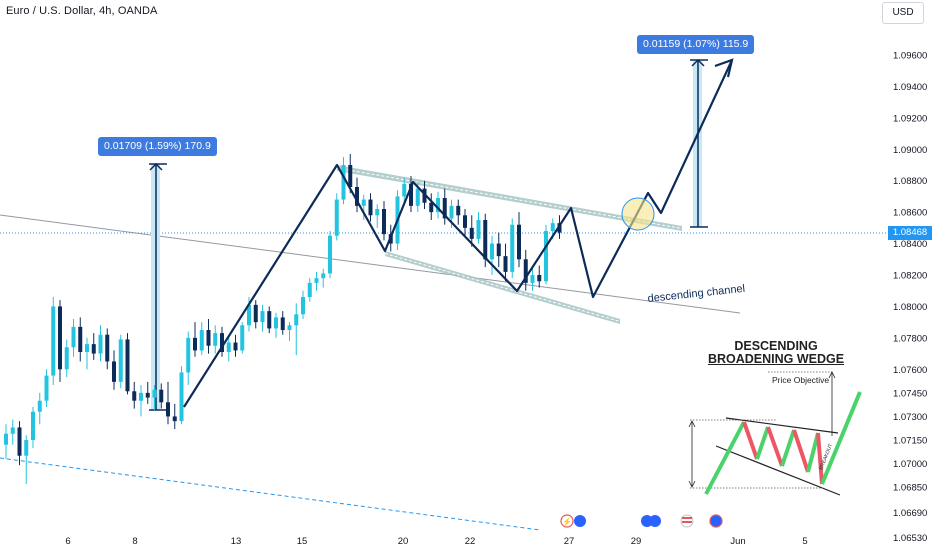  I want to click on event-icons: ⚡, so click(644, 513).